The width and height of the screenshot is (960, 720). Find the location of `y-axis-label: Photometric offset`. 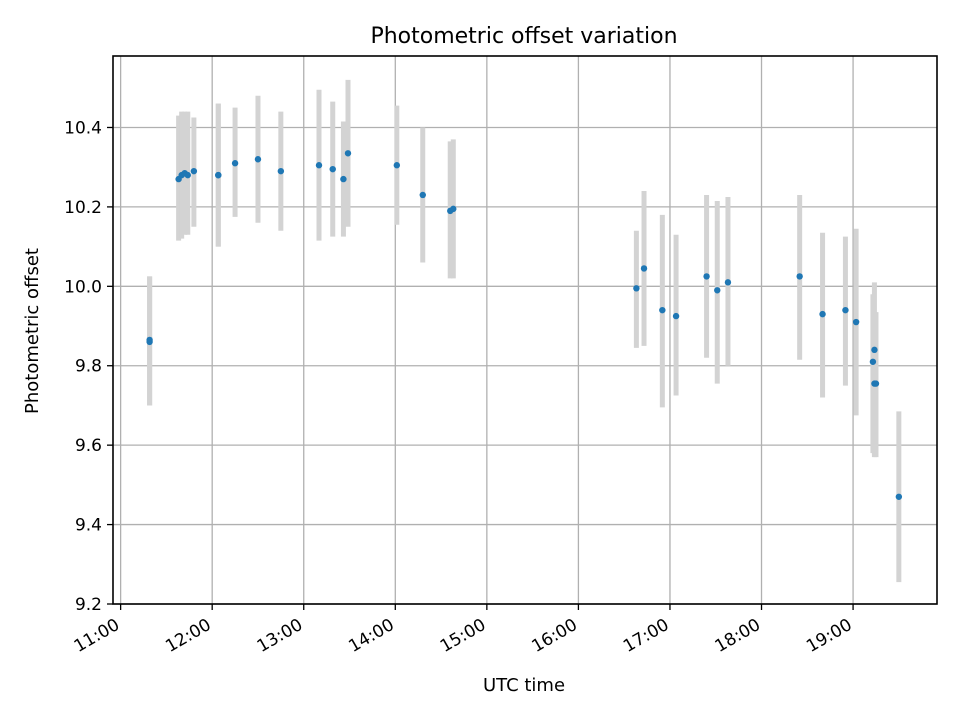

y-axis-label: Photometric offset is located at coordinates (32, 331).